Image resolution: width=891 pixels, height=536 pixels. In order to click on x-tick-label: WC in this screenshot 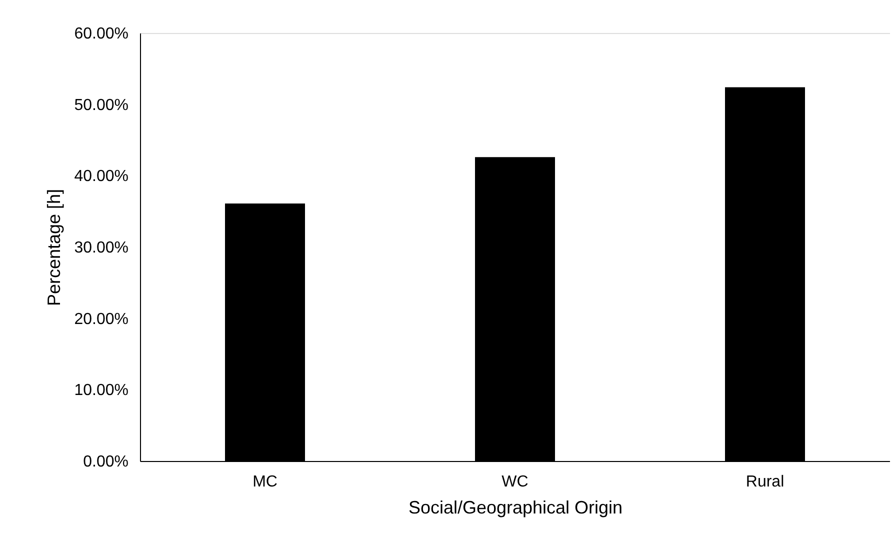, I will do `click(515, 482)`.